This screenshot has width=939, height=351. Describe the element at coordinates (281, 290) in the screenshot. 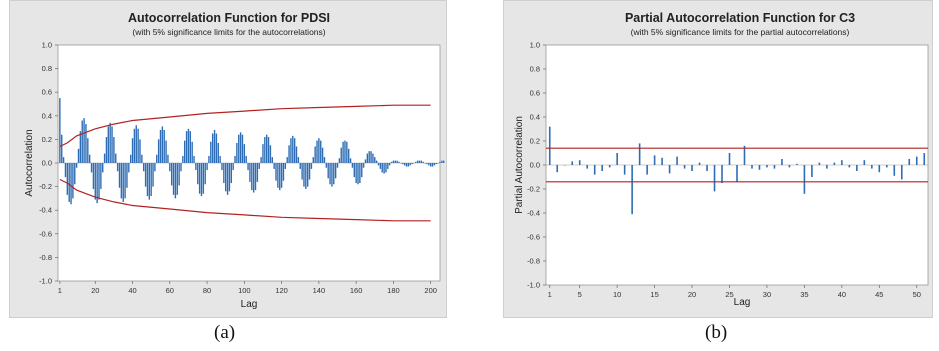

I see `x-tick-label: 120` at that location.